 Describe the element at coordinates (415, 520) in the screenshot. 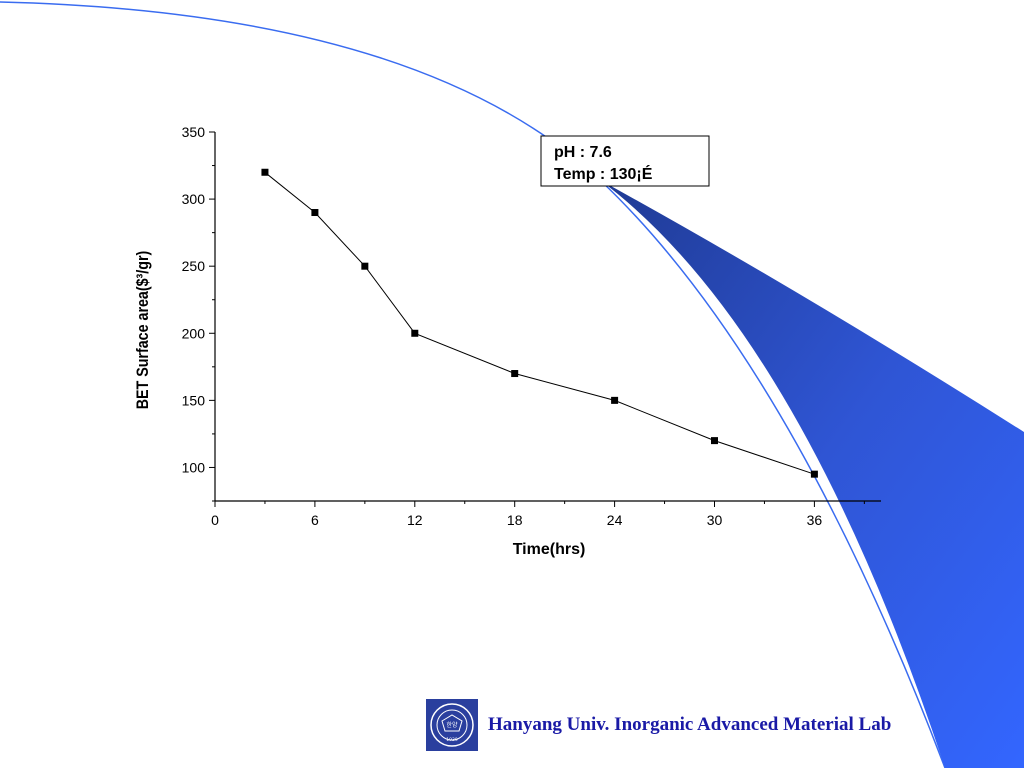

I see `x-tick-label: 12` at that location.